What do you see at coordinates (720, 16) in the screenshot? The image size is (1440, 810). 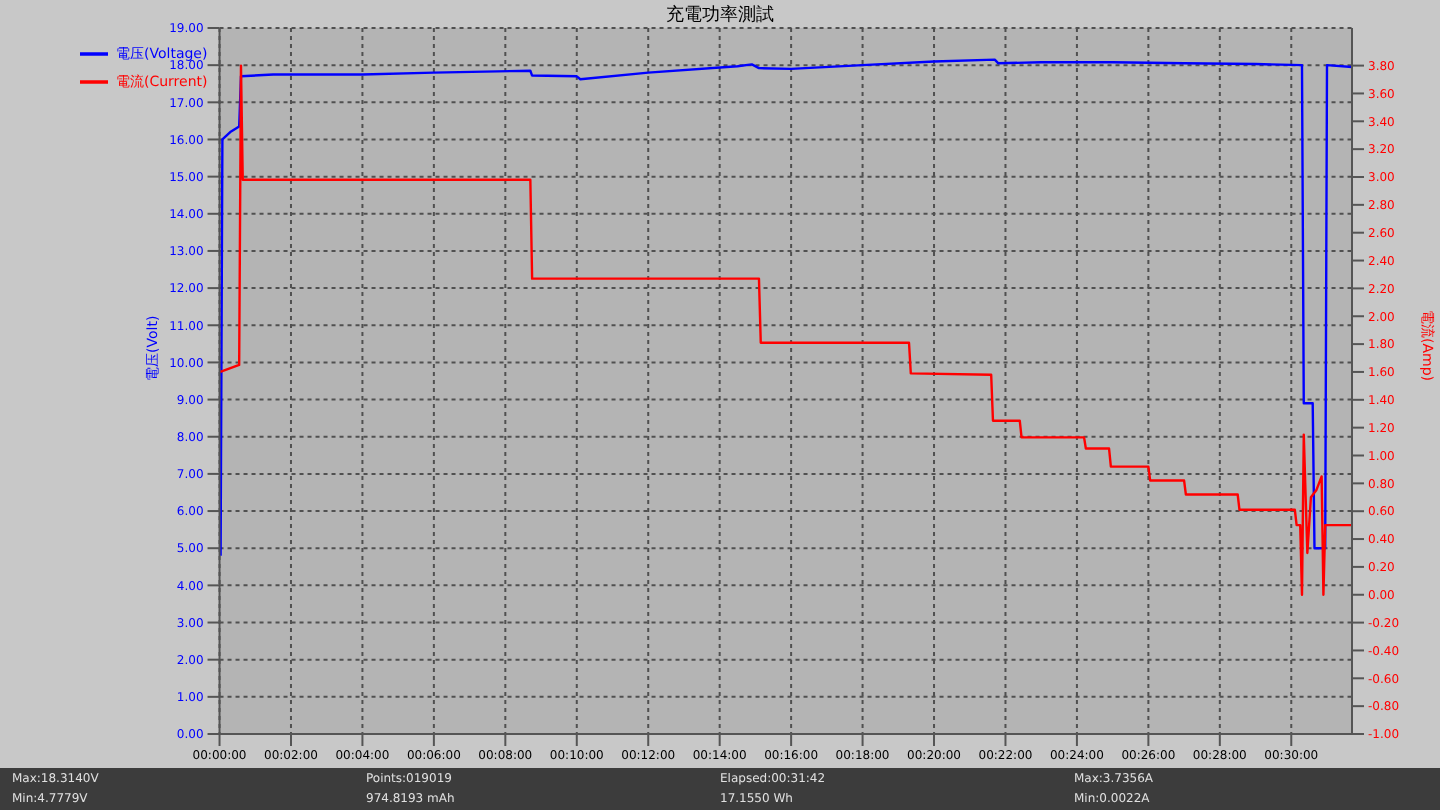 I see `chart-title: 充電功率測試` at bounding box center [720, 16].